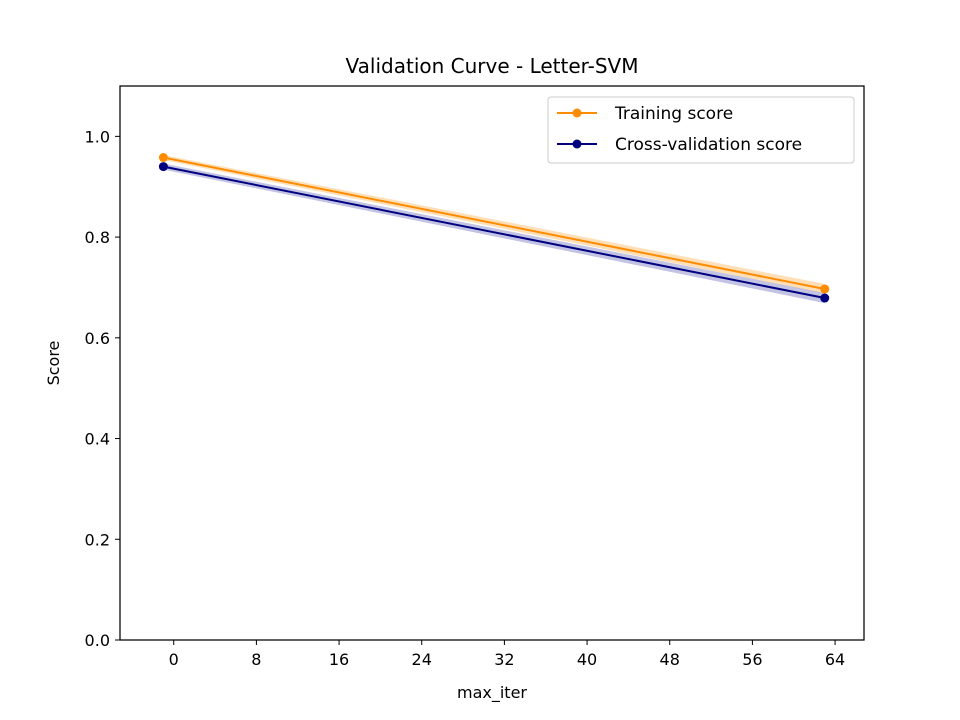 This screenshot has height=720, width=960. I want to click on chart-title: Validation Curve - Letter-SVM, so click(492, 66).